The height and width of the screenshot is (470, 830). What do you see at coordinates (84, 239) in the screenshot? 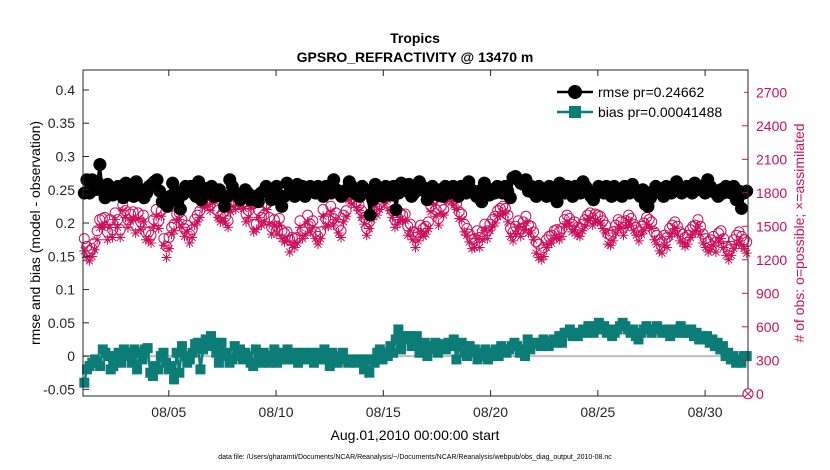
I see `possible-obs-point` at bounding box center [84, 239].